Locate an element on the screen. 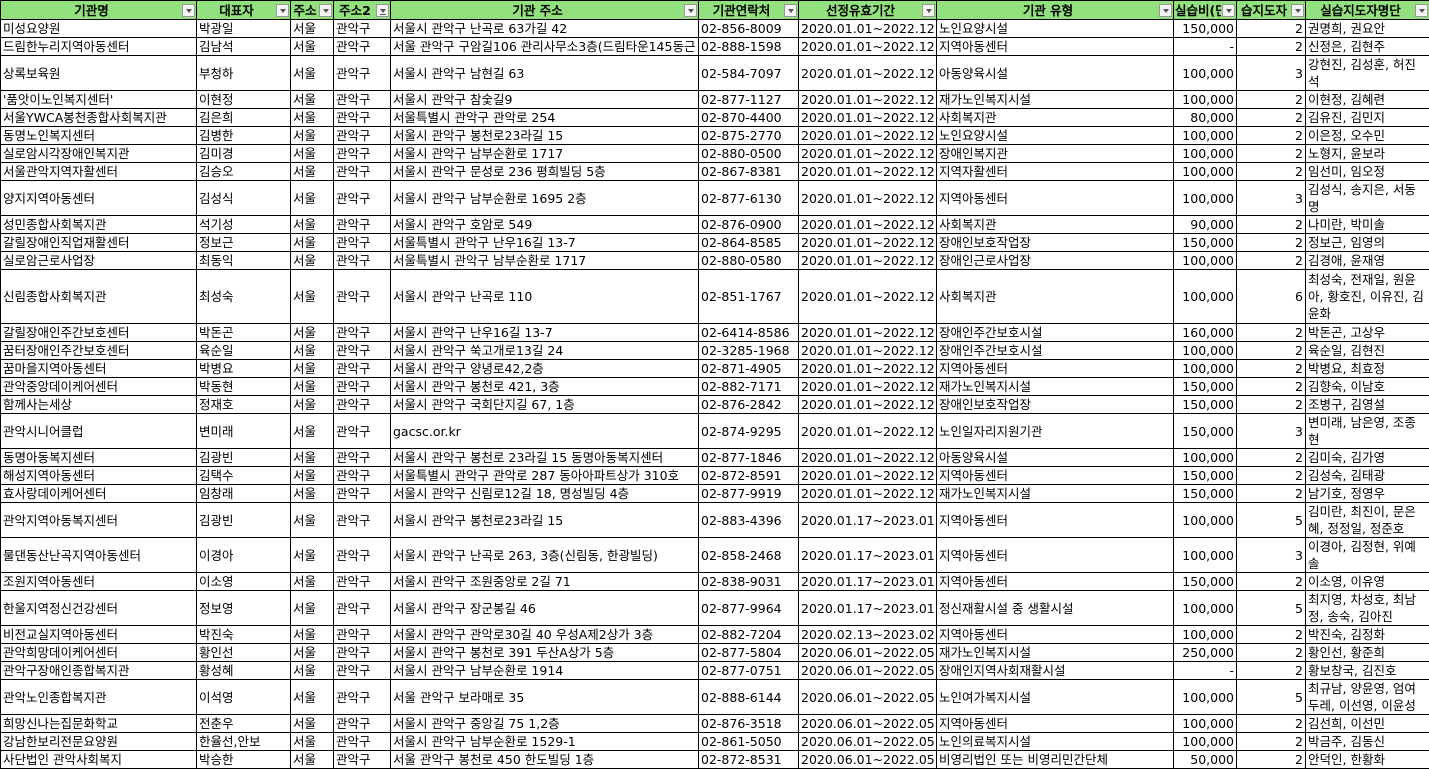 This screenshot has height=769, width=1429. cell-name: 조원지역아동센터 is located at coordinates (98, 581).